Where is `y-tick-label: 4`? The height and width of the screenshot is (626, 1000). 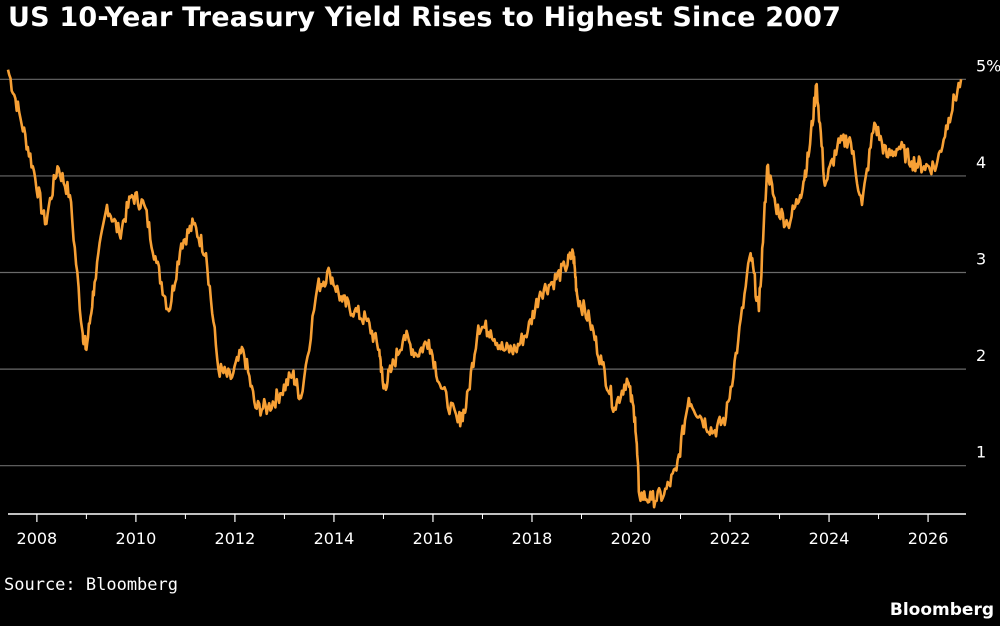
y-tick-label: 4 is located at coordinates (981, 162).